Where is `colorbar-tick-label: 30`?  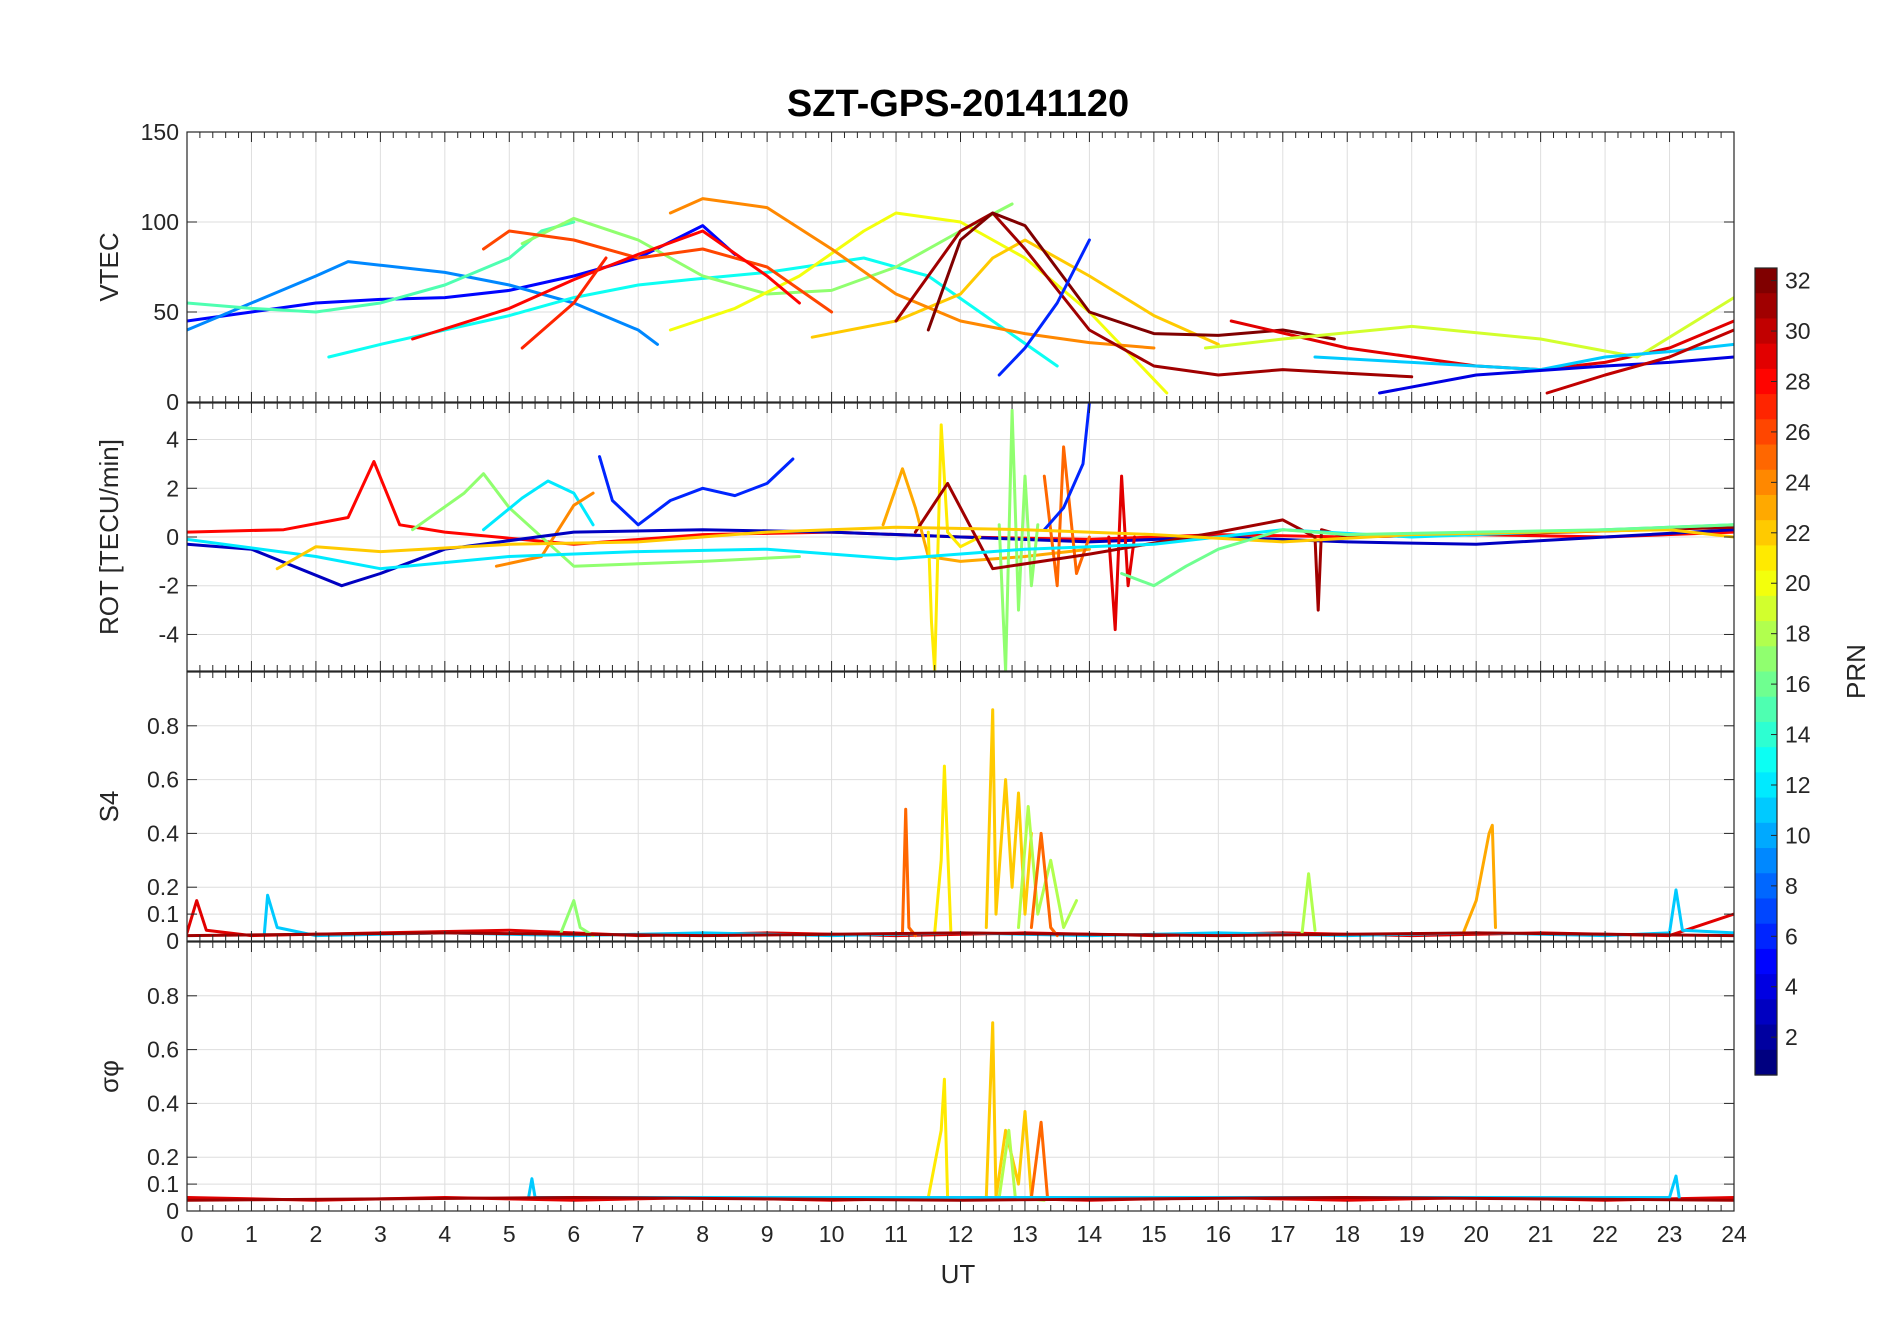
colorbar-tick-label: 30 is located at coordinates (1798, 331).